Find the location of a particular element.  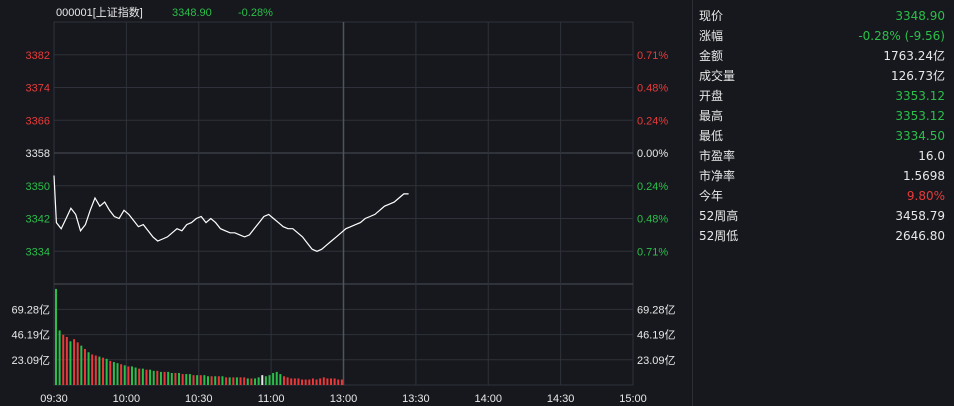

quote-row: 52周低 2646.80 is located at coordinates (822, 236).